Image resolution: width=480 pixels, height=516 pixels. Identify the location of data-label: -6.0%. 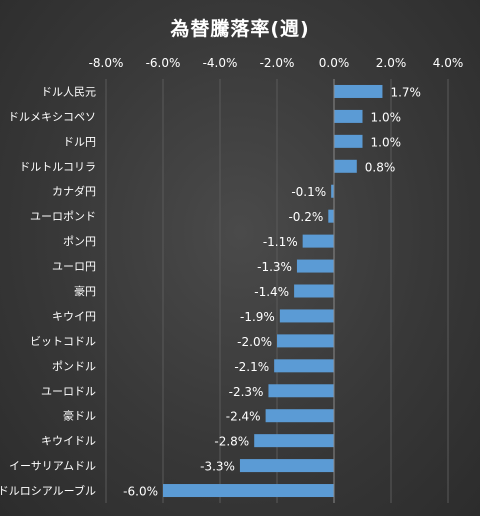
(140, 492).